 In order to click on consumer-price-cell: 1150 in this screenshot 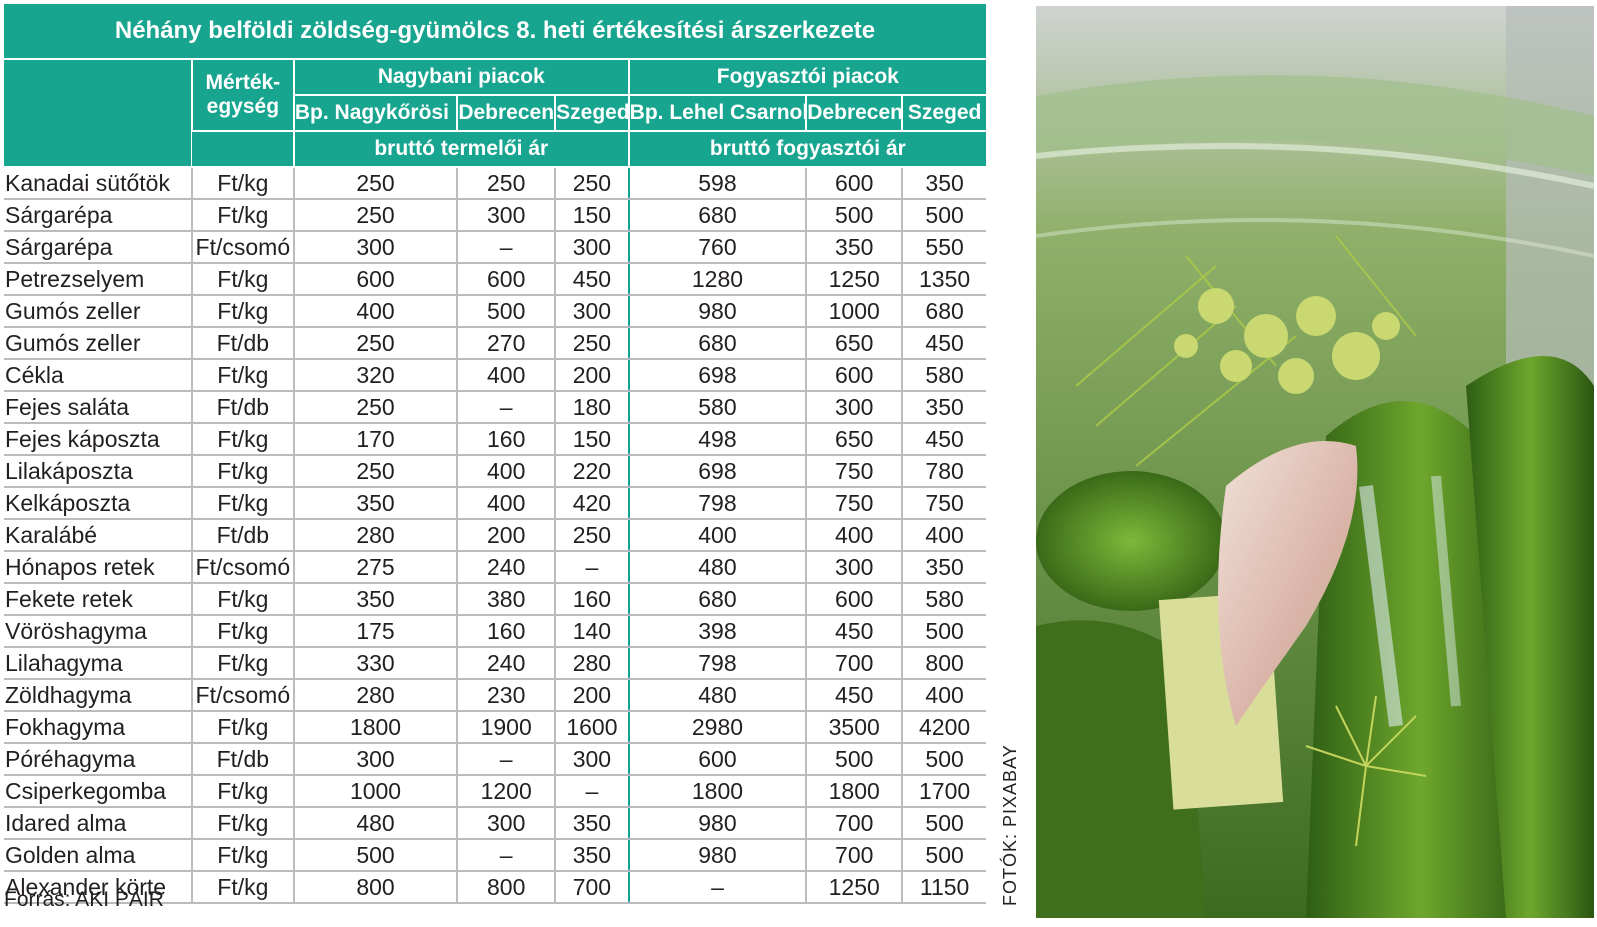, I will do `click(943, 887)`.